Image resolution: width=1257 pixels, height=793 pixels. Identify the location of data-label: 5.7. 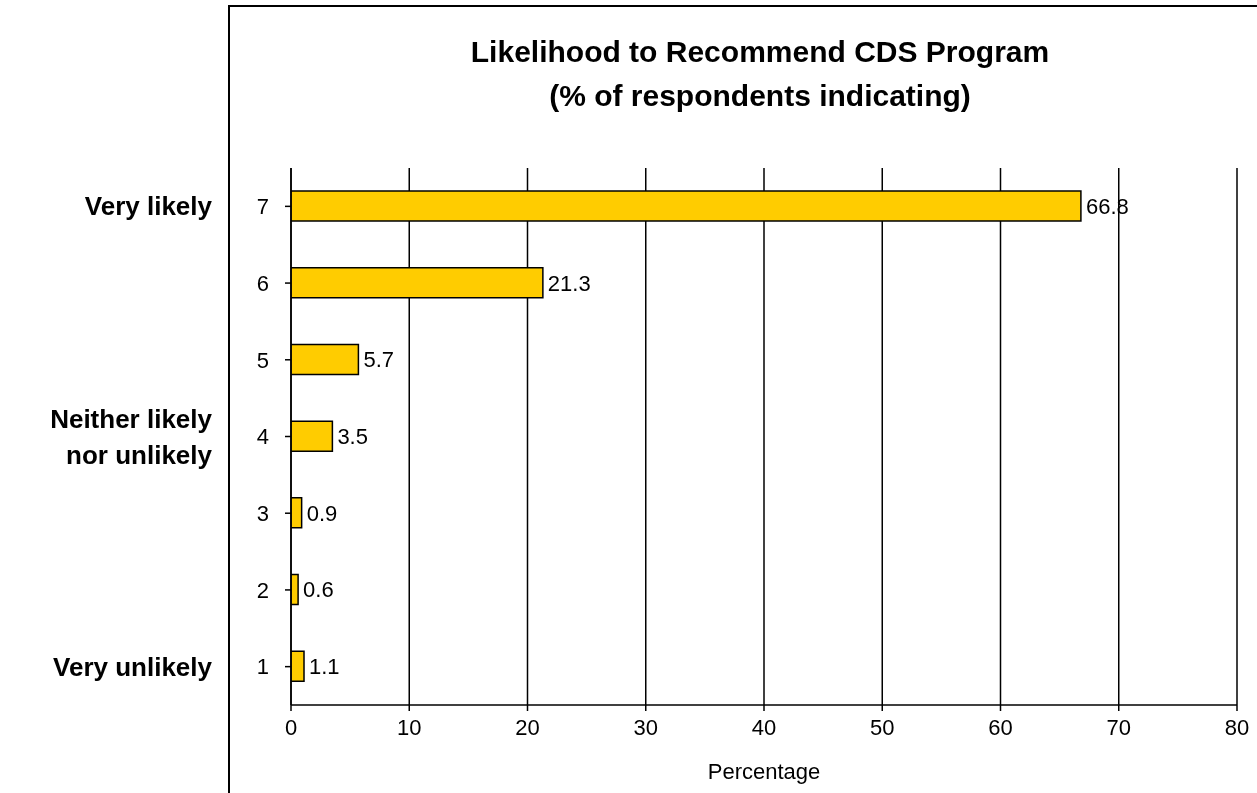
(378, 360).